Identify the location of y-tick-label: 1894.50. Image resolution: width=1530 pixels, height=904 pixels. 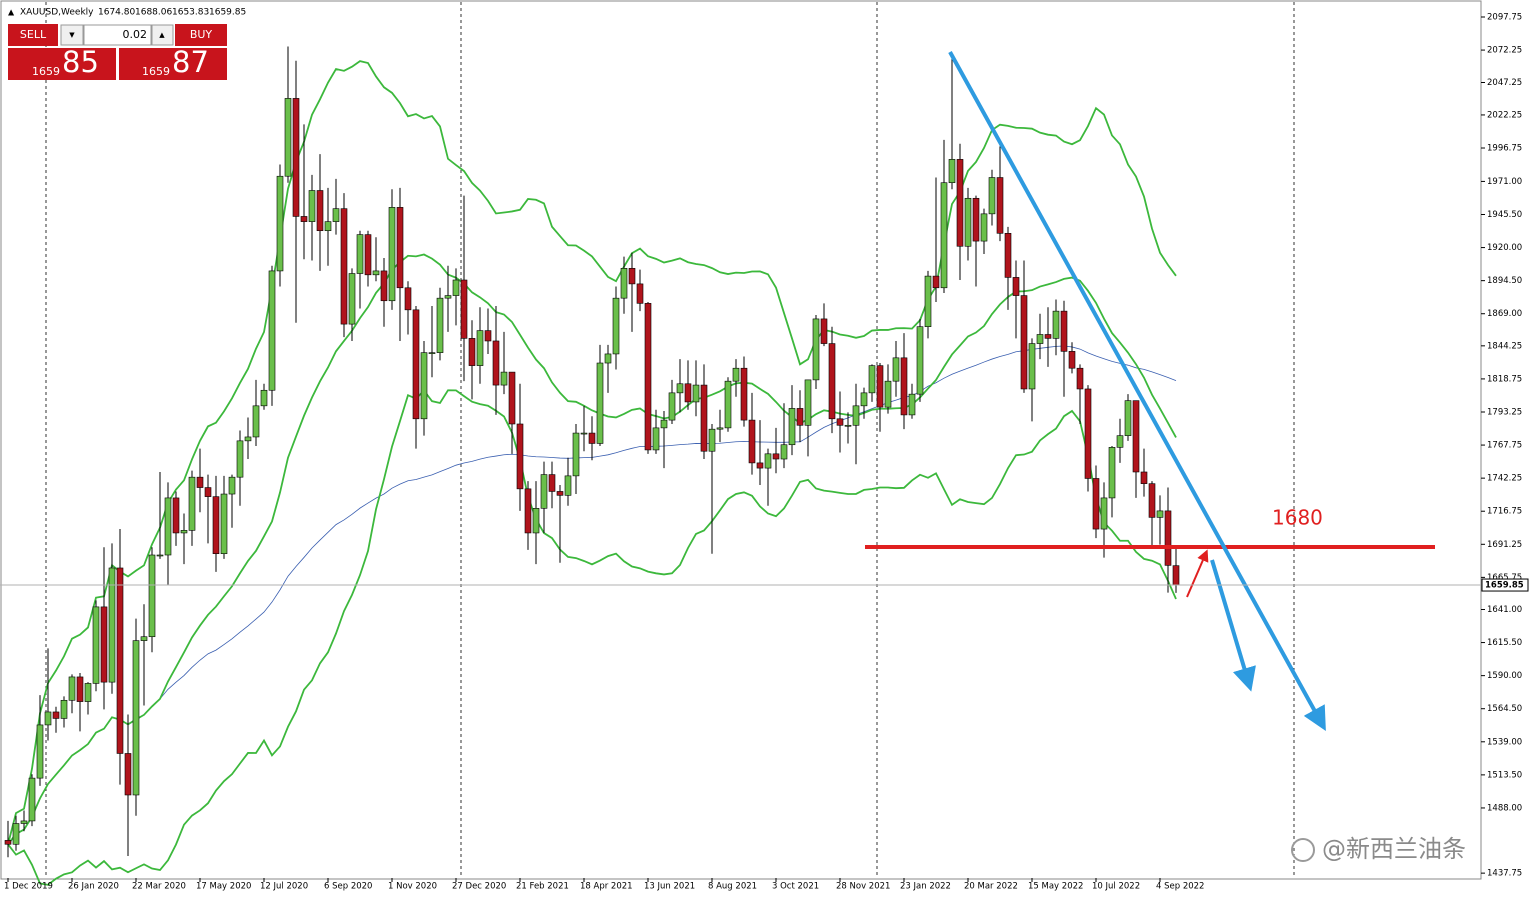
(1504, 281).